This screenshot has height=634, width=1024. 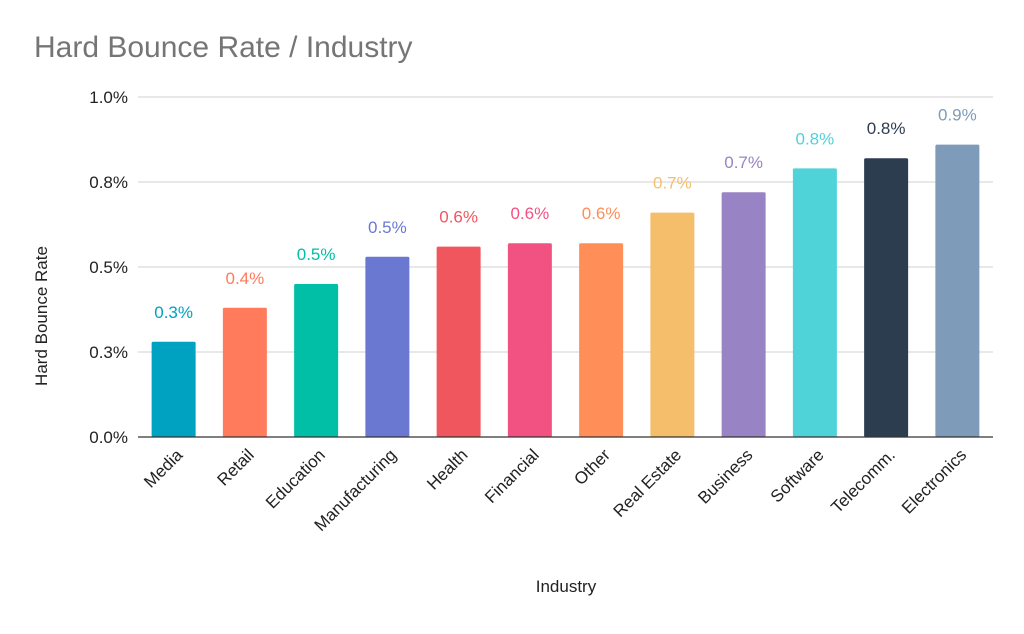 What do you see at coordinates (797, 475) in the screenshot?
I see `x-tick-label: Software` at bounding box center [797, 475].